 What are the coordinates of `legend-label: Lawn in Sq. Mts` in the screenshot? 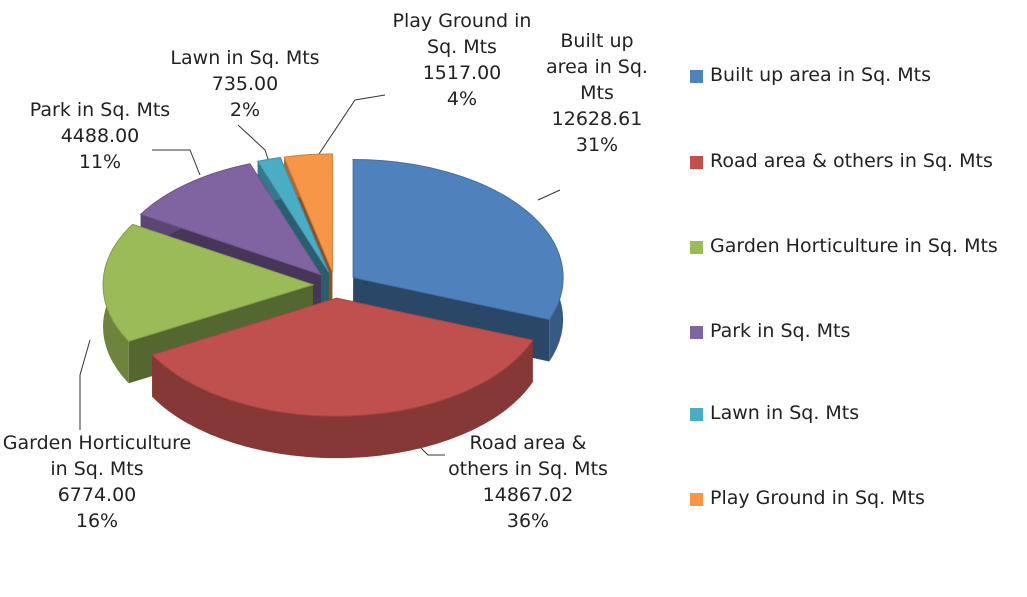 It's located at (785, 413).